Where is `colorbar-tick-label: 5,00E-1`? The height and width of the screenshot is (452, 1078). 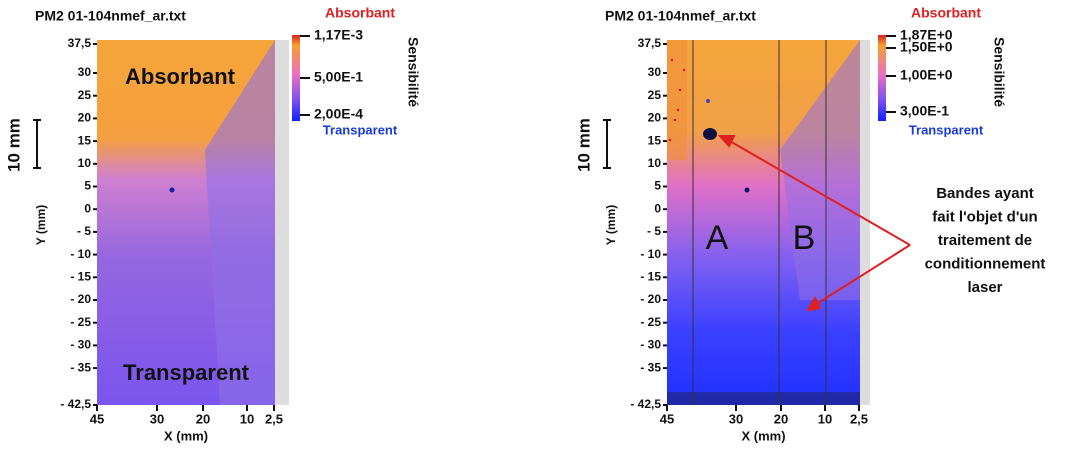 colorbar-tick-label: 5,00E-1 is located at coordinates (338, 77).